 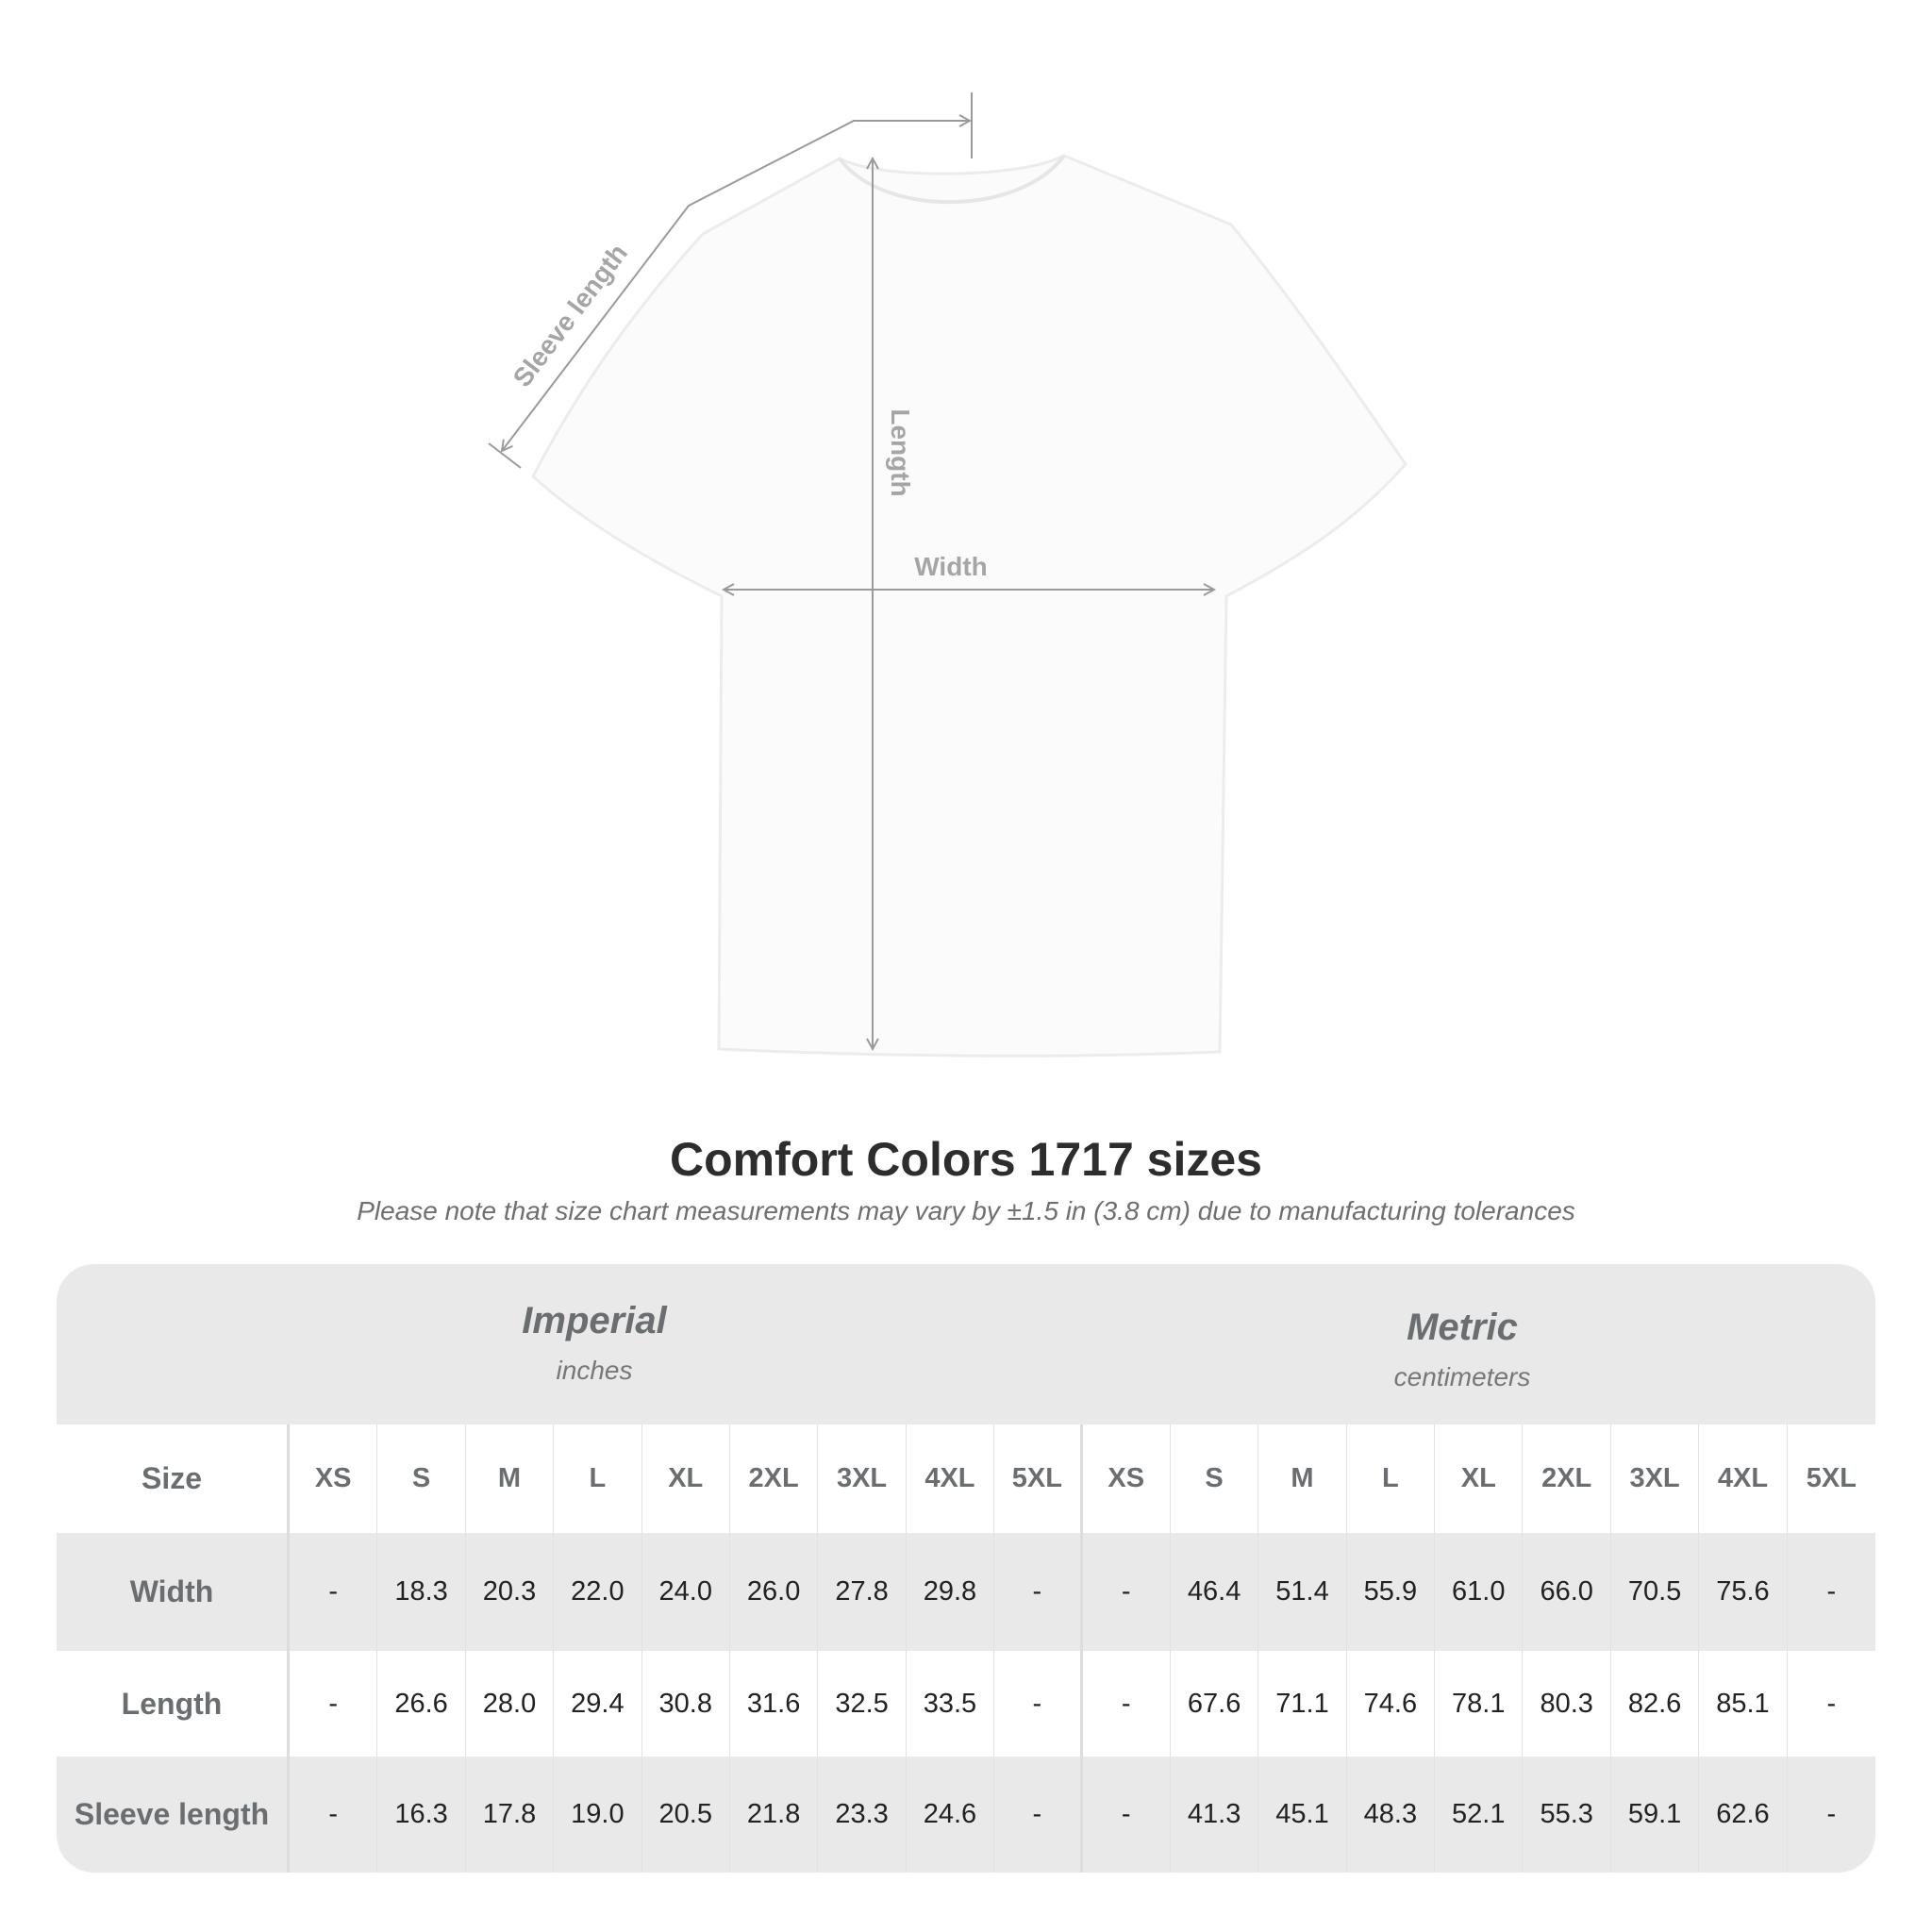 I want to click on size-header-imperial: 2XL, so click(x=774, y=1478).